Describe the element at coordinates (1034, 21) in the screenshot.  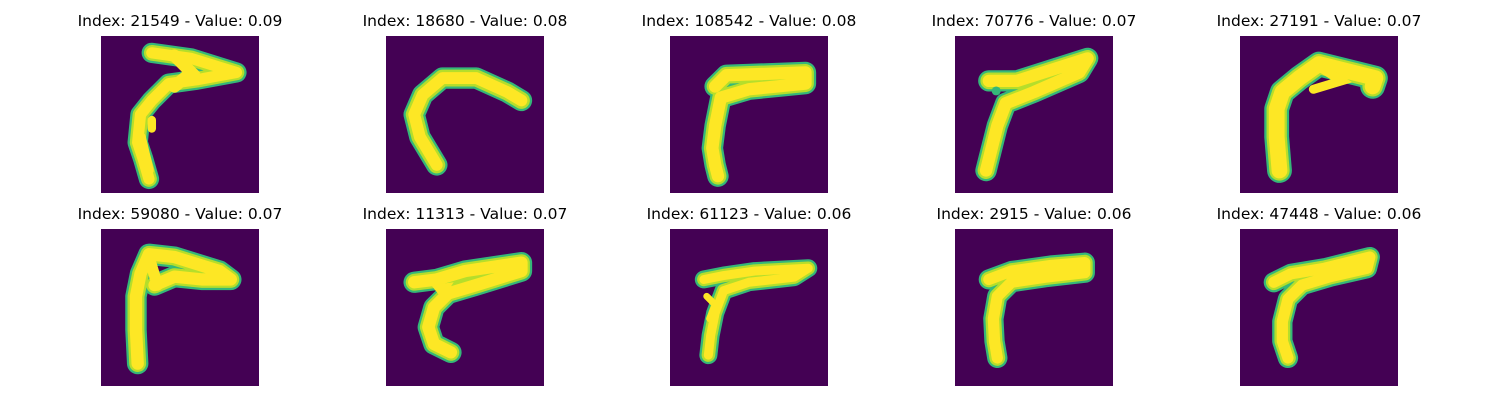
I see `panel-title: Index: 70776 - Value: 0.07` at that location.